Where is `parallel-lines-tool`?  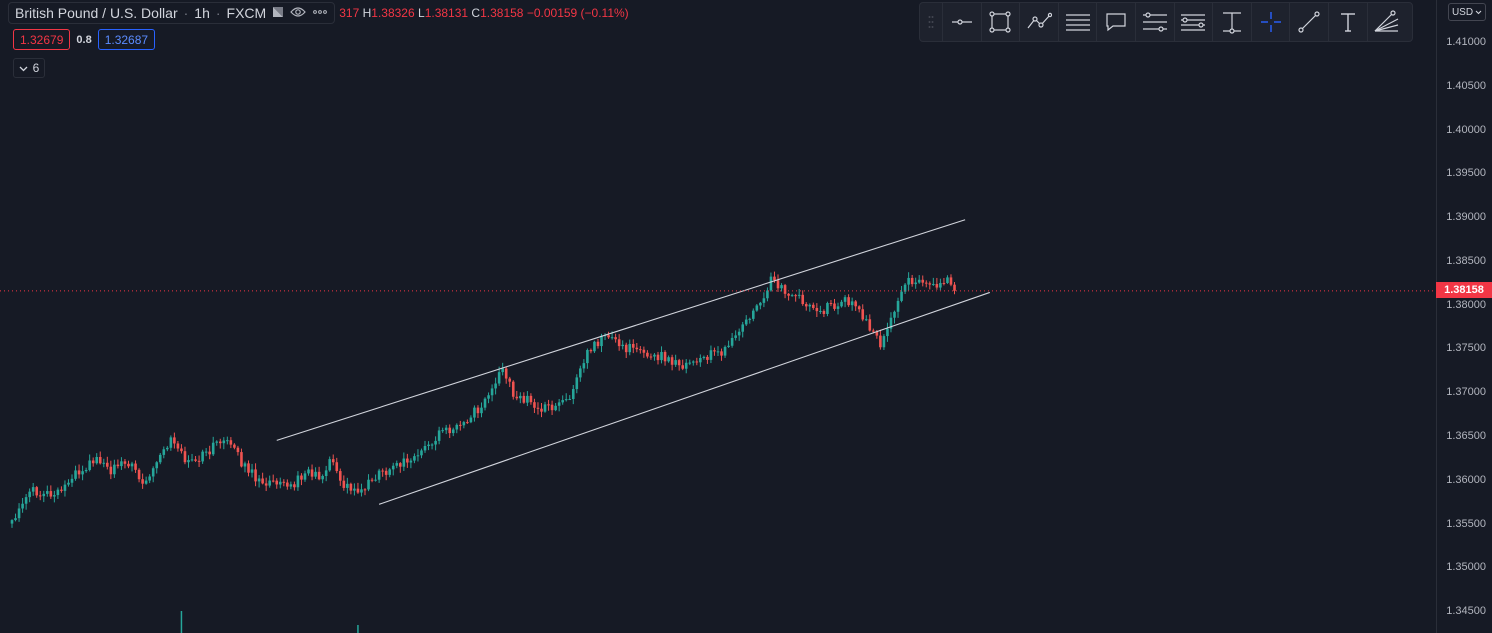
parallel-lines-tool is located at coordinates (1077, 22).